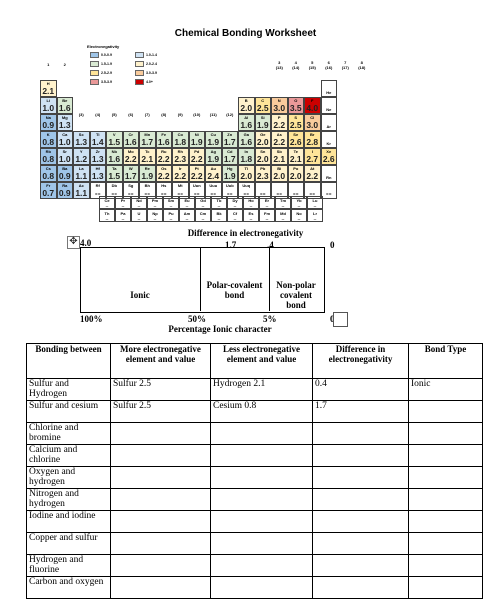  Describe the element at coordinates (340, 319) in the screenshot. I see `resize-handle` at that location.